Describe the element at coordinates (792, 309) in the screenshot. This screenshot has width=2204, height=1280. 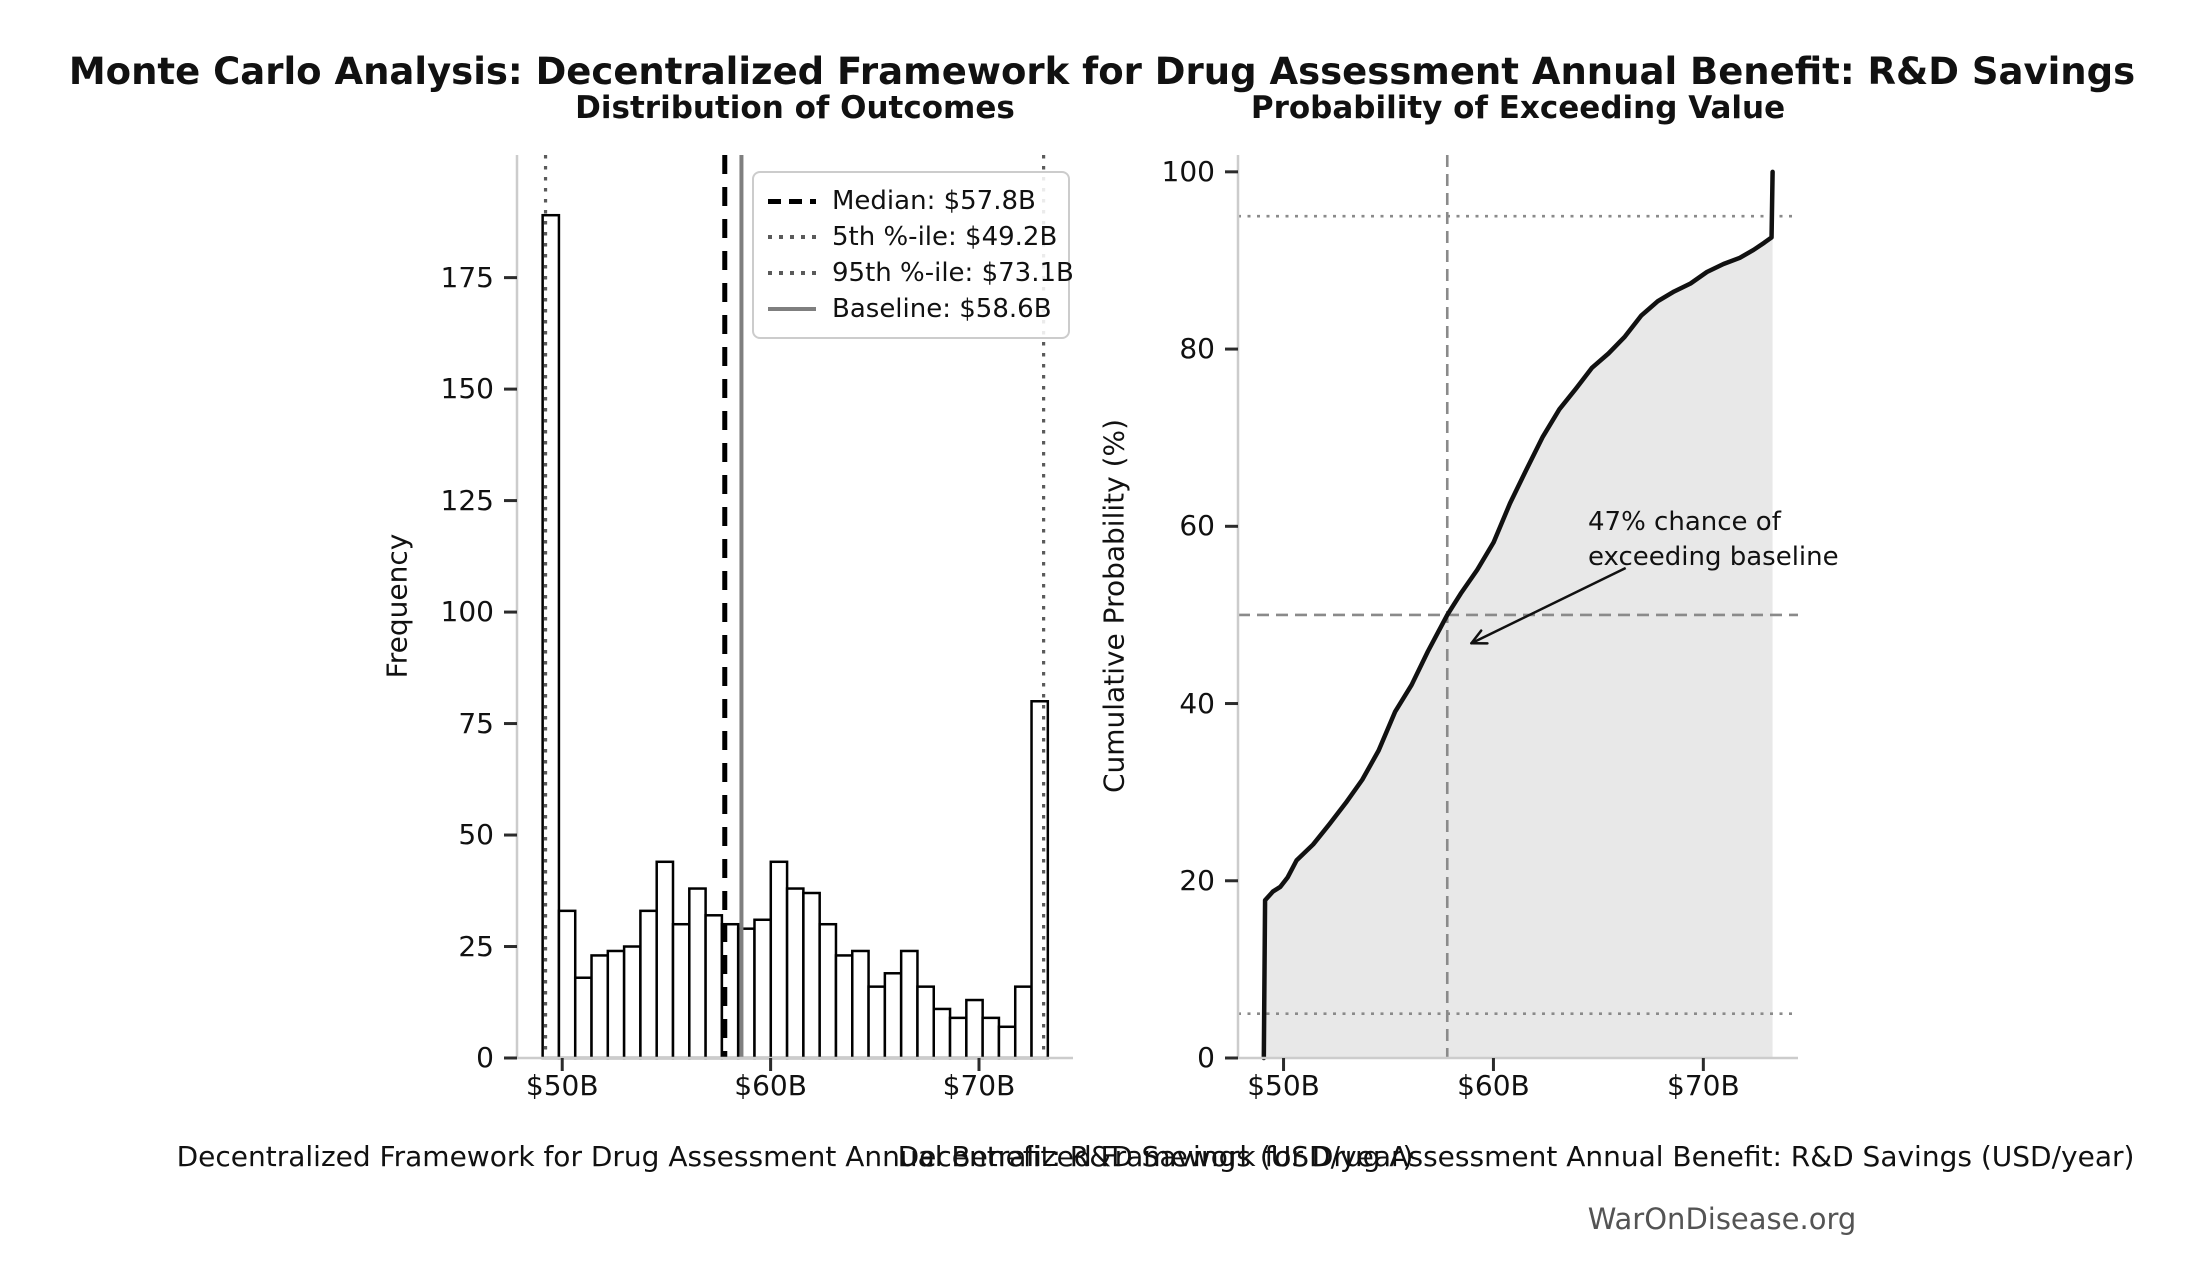
I see `solid-line-icon` at that location.